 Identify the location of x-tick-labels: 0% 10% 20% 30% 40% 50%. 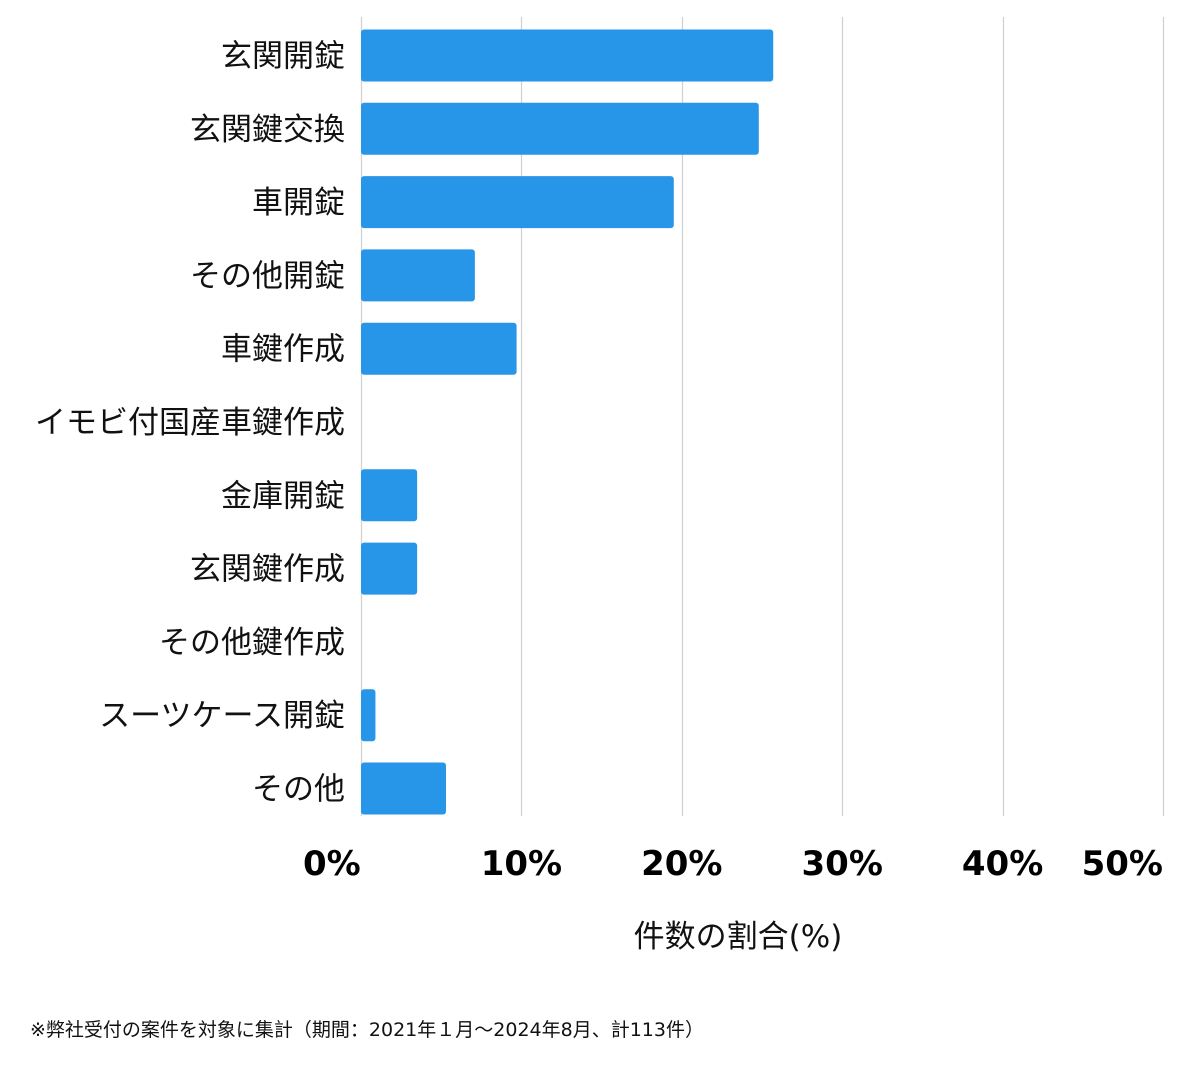
(733, 864).